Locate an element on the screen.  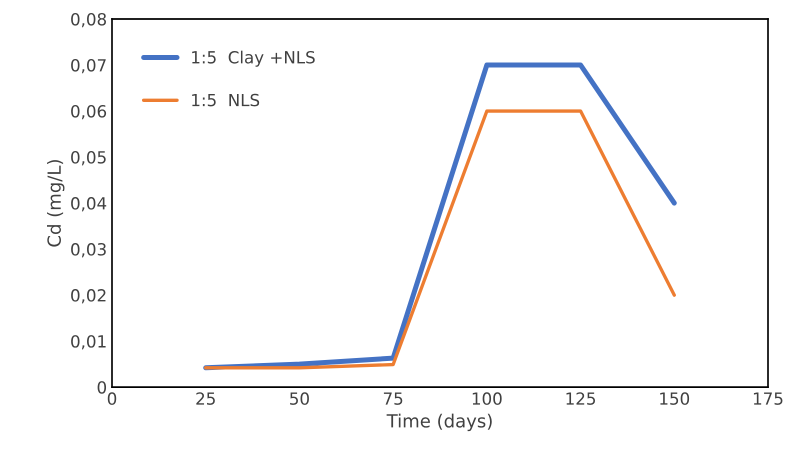
legend-label: 1:5 NLS is located at coordinates (226, 100).